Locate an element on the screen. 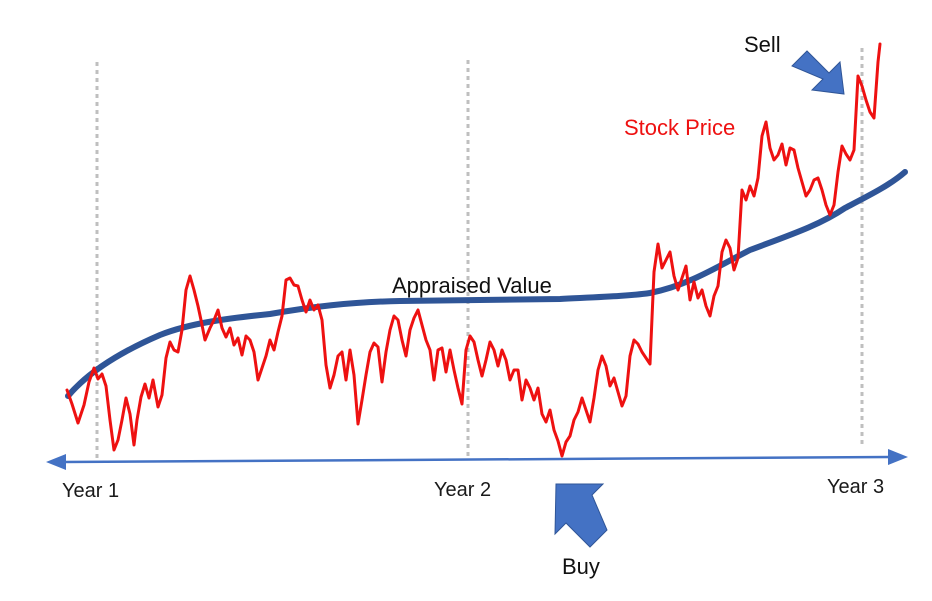 The height and width of the screenshot is (601, 932). sell-label: Sell is located at coordinates (762, 44).